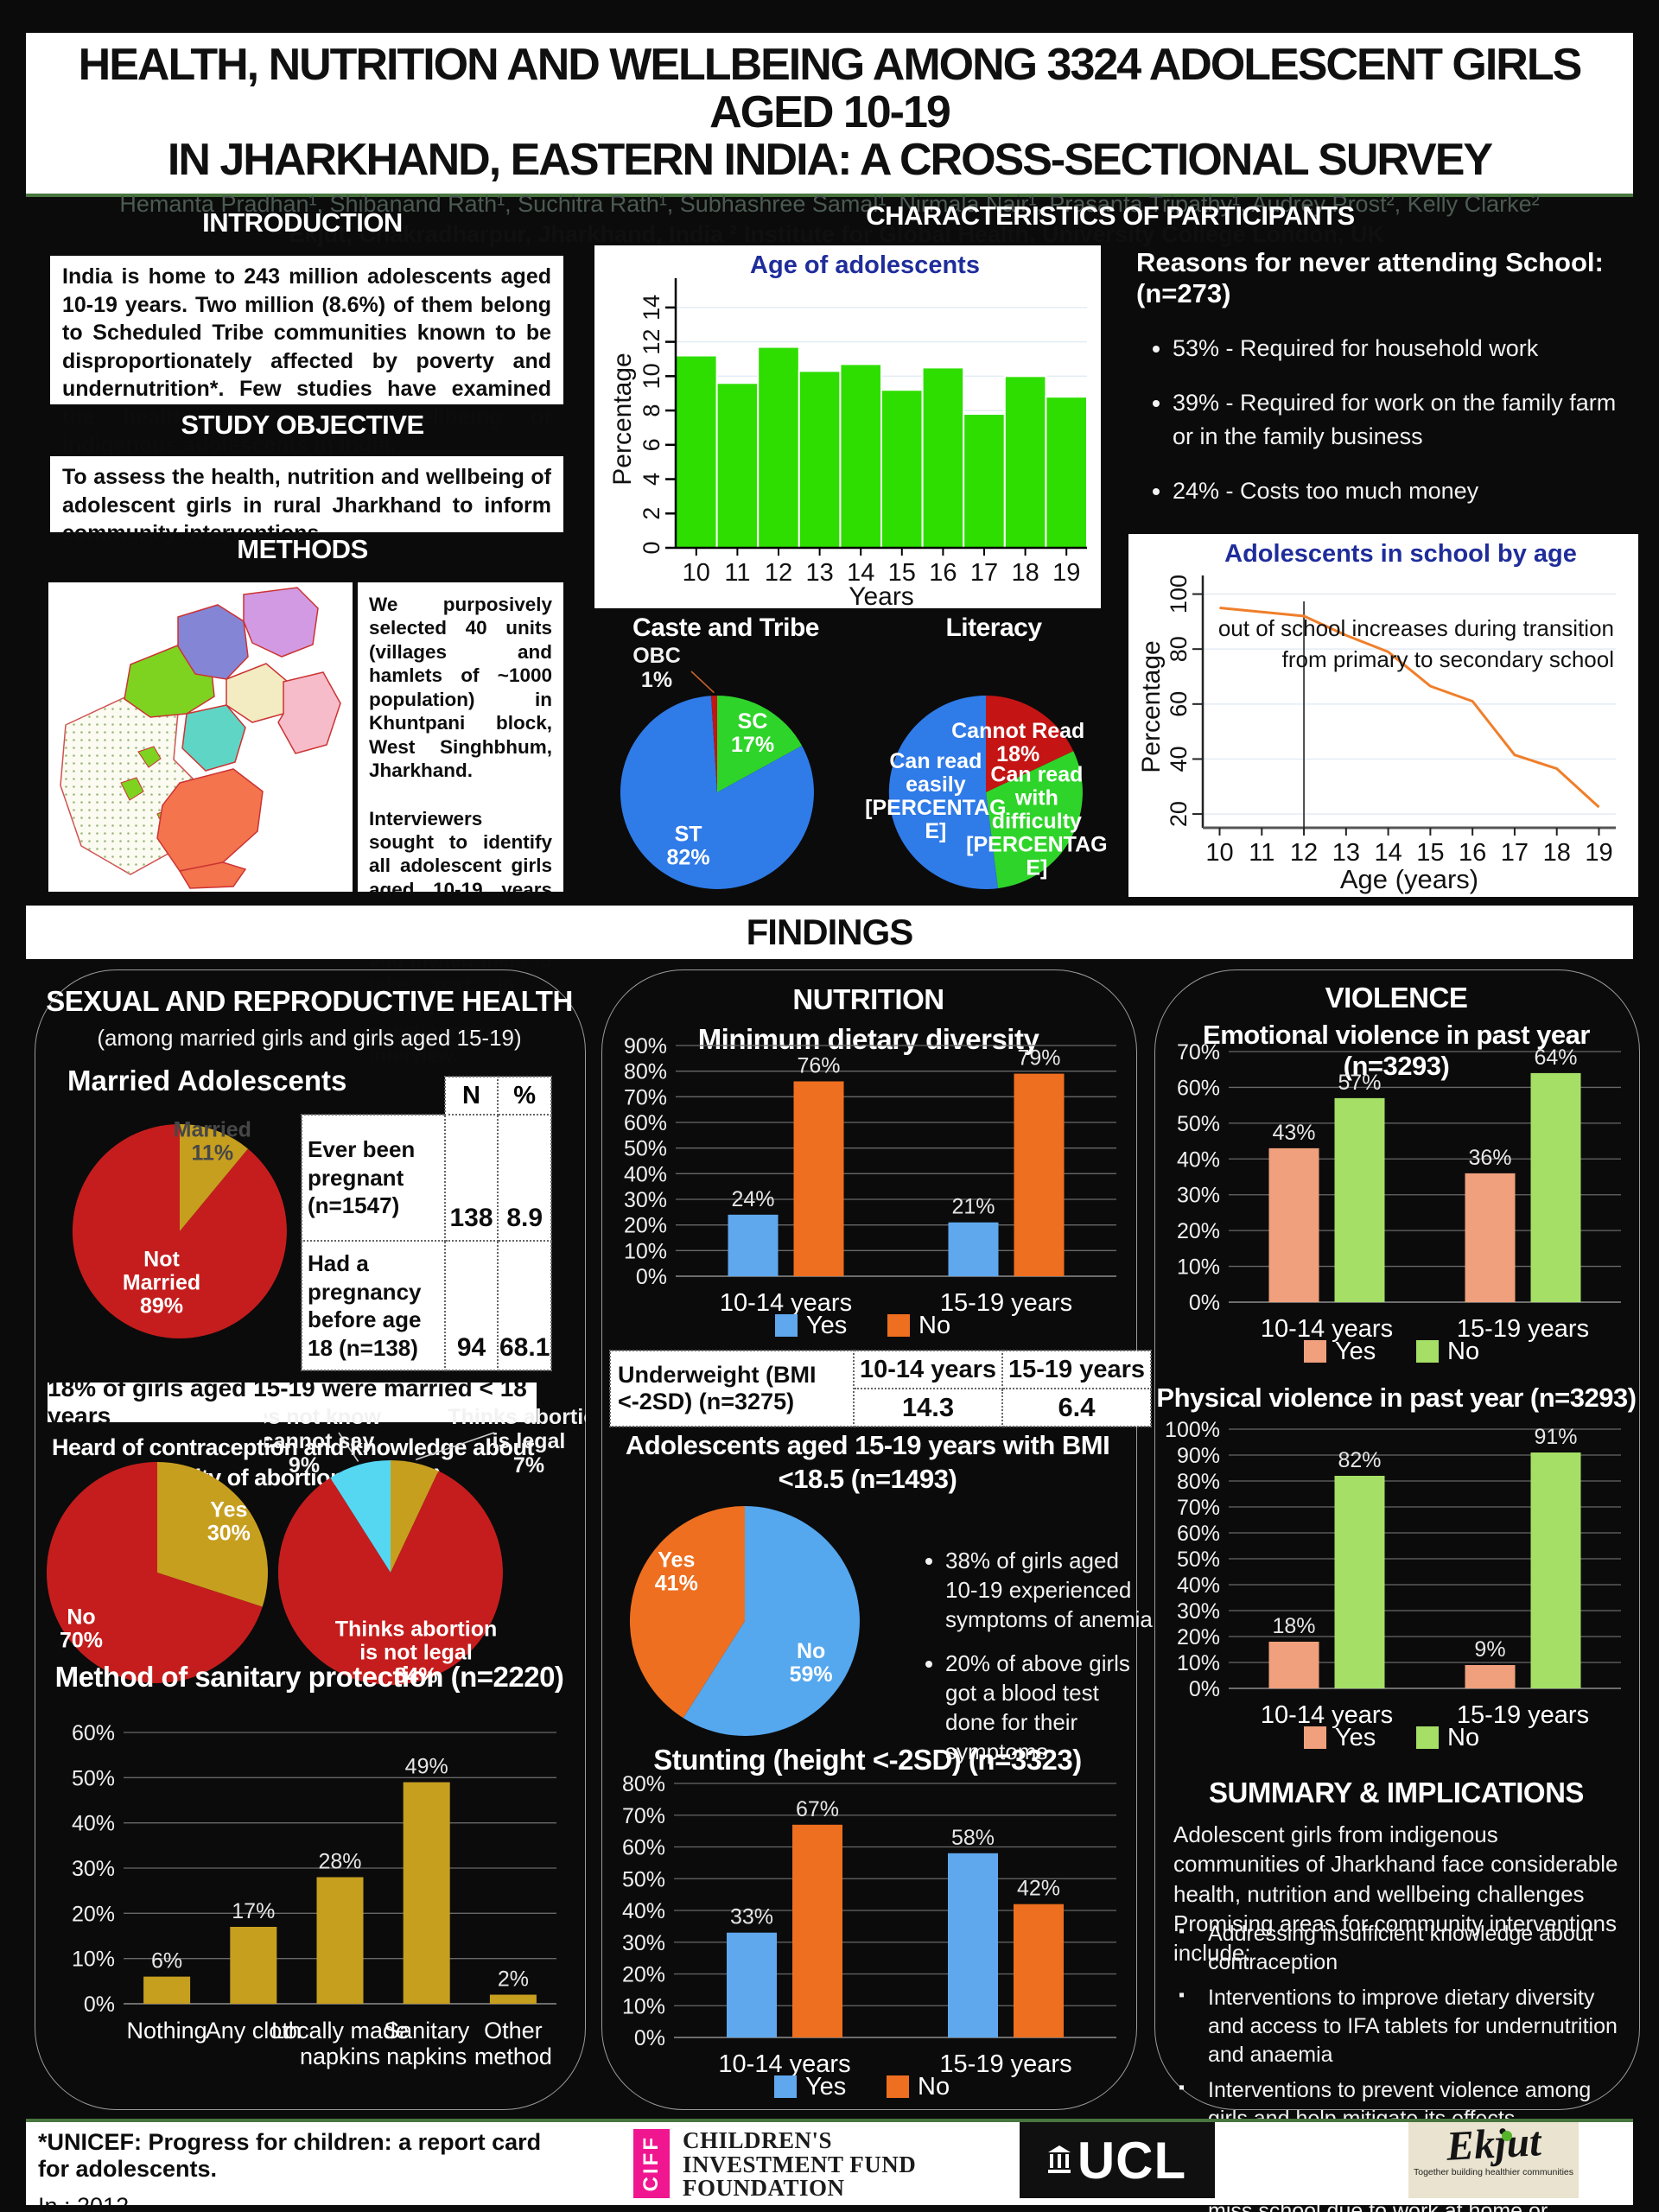 The image size is (1659, 2212). What do you see at coordinates (725, 627) in the screenshot?
I see `caste-pie-title: Caste and Tribe` at bounding box center [725, 627].